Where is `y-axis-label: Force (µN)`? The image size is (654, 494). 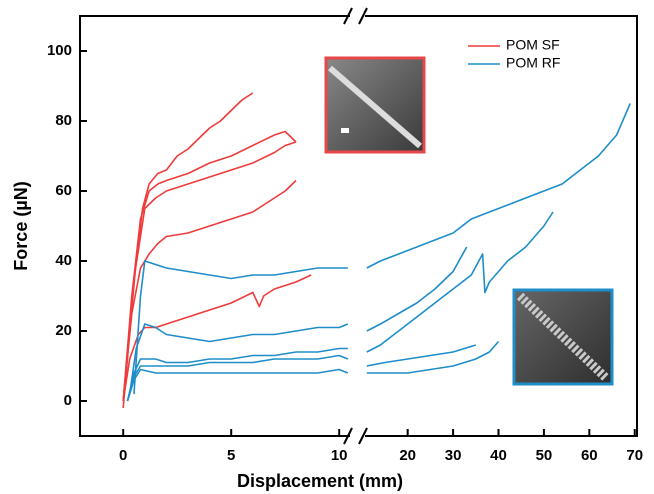
y-axis-label: Force (µN) is located at coordinates (21, 225).